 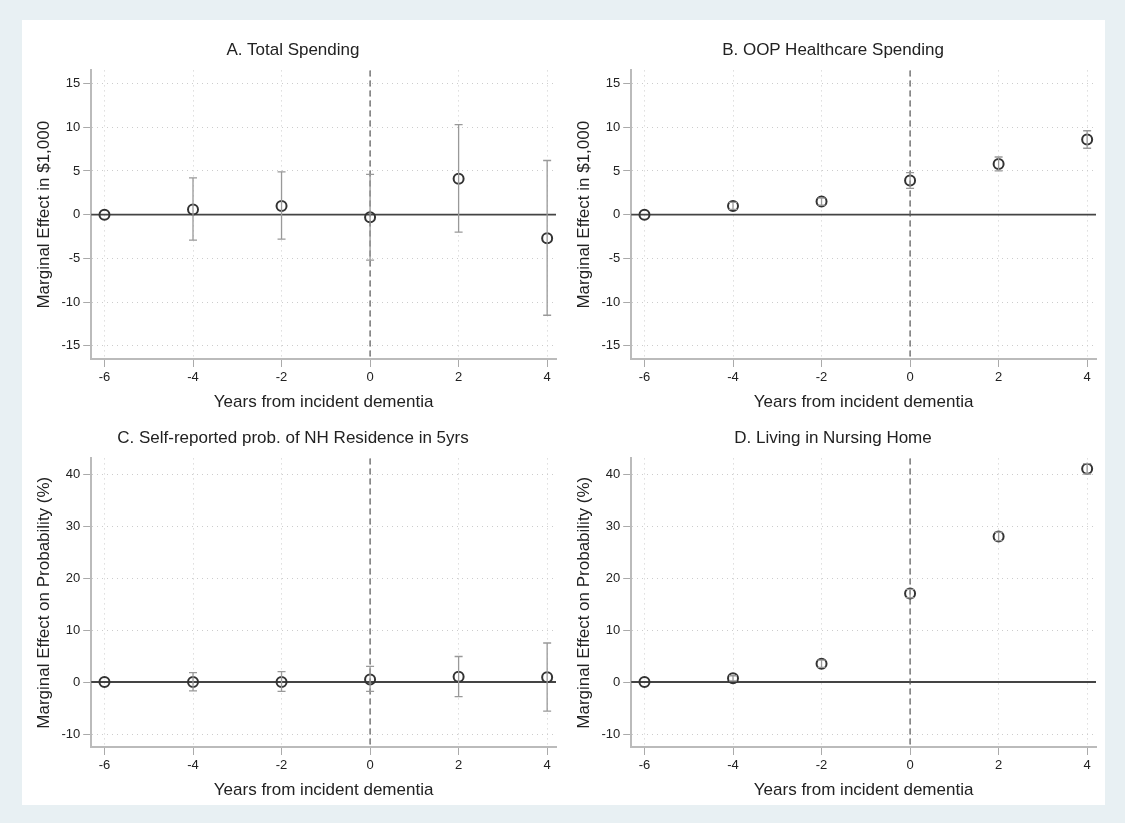 What do you see at coordinates (293, 437) in the screenshot?
I see `chart-title: C. Self-reported prob. of NH Residence in 5yrs` at bounding box center [293, 437].